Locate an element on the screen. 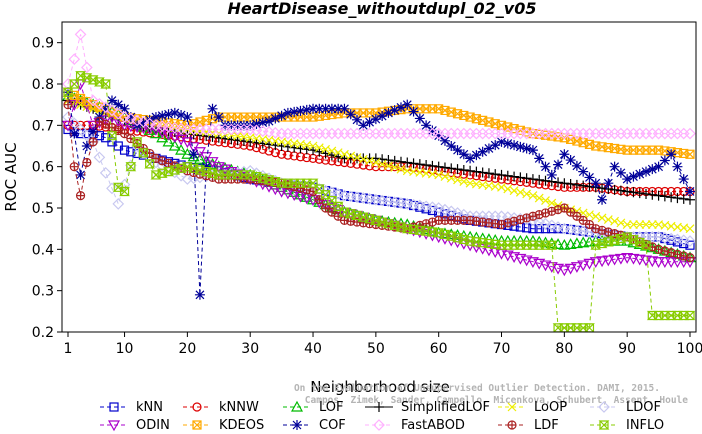 The height and width of the screenshot is (434, 702). legend-item-cof: COF is located at coordinates (314, 425).